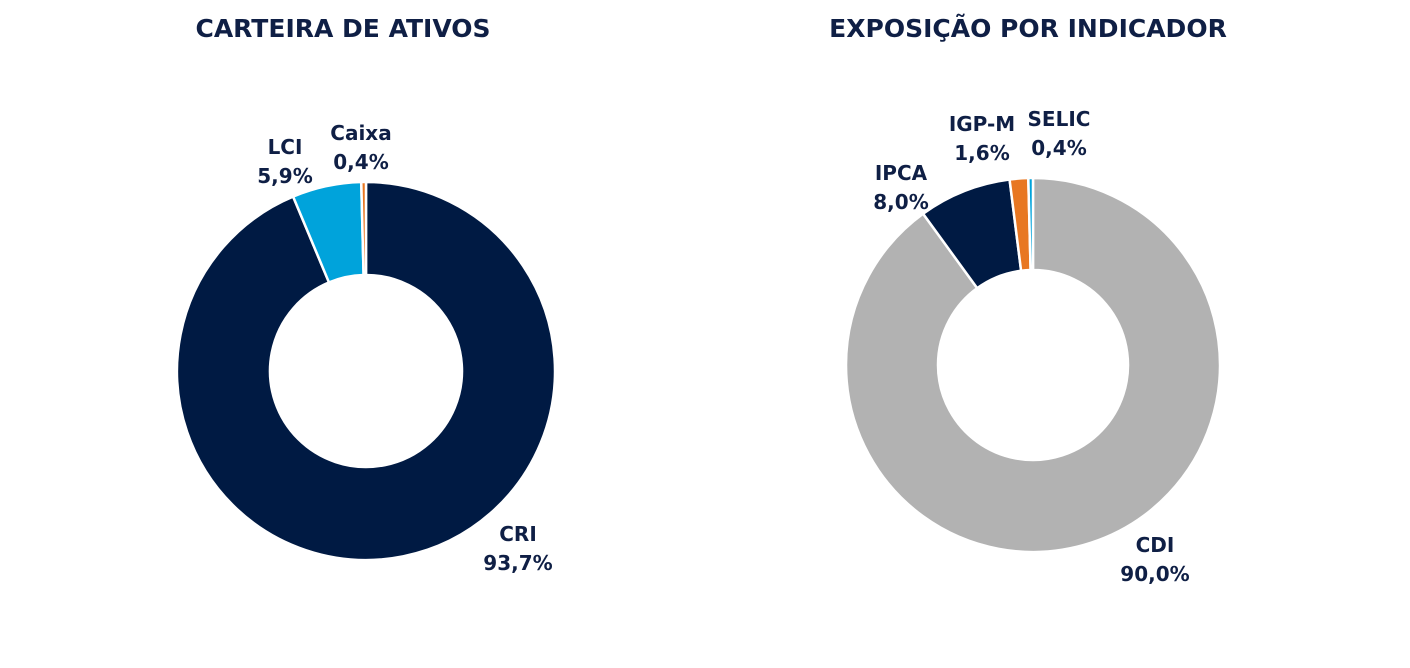  Describe the element at coordinates (364, 228) in the screenshot. I see `slice-caixa` at that location.